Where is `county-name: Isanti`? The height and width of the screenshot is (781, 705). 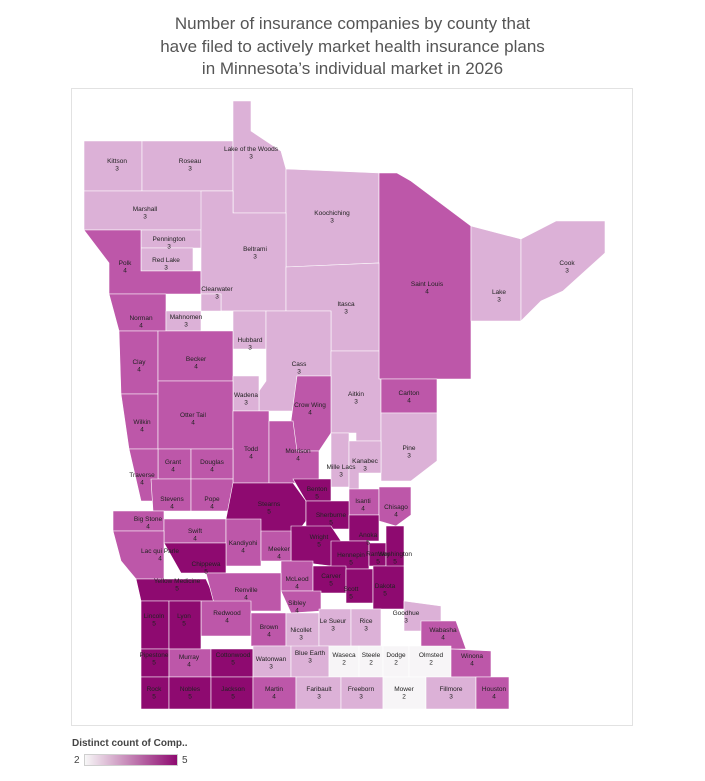
county-name: Isanti is located at coordinates (363, 501).